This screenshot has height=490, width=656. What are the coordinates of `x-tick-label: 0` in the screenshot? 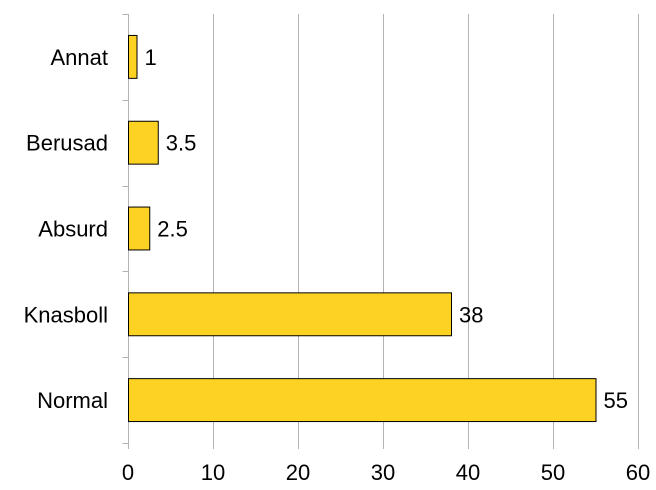 It's located at (128, 472).